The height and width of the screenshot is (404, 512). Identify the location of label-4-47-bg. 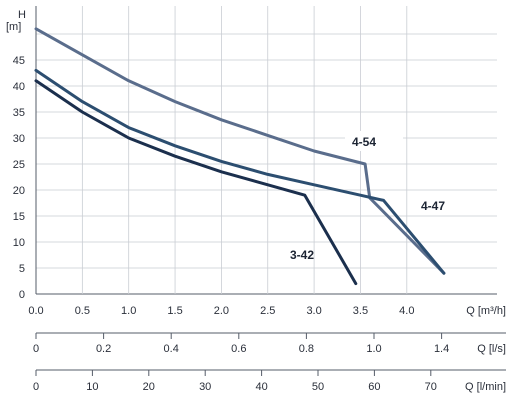
(441, 205).